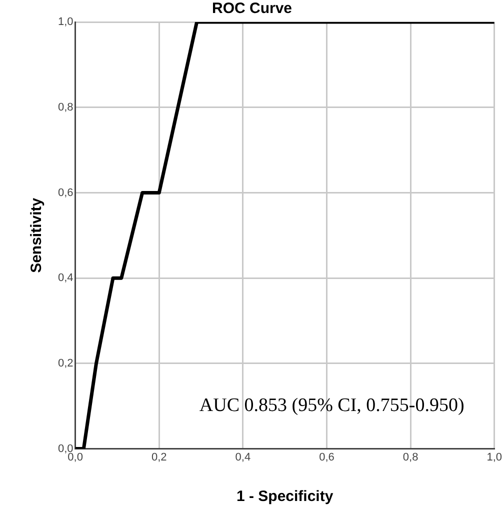  What do you see at coordinates (66, 107) in the screenshot?
I see `y-tick-label: 0,8` at bounding box center [66, 107].